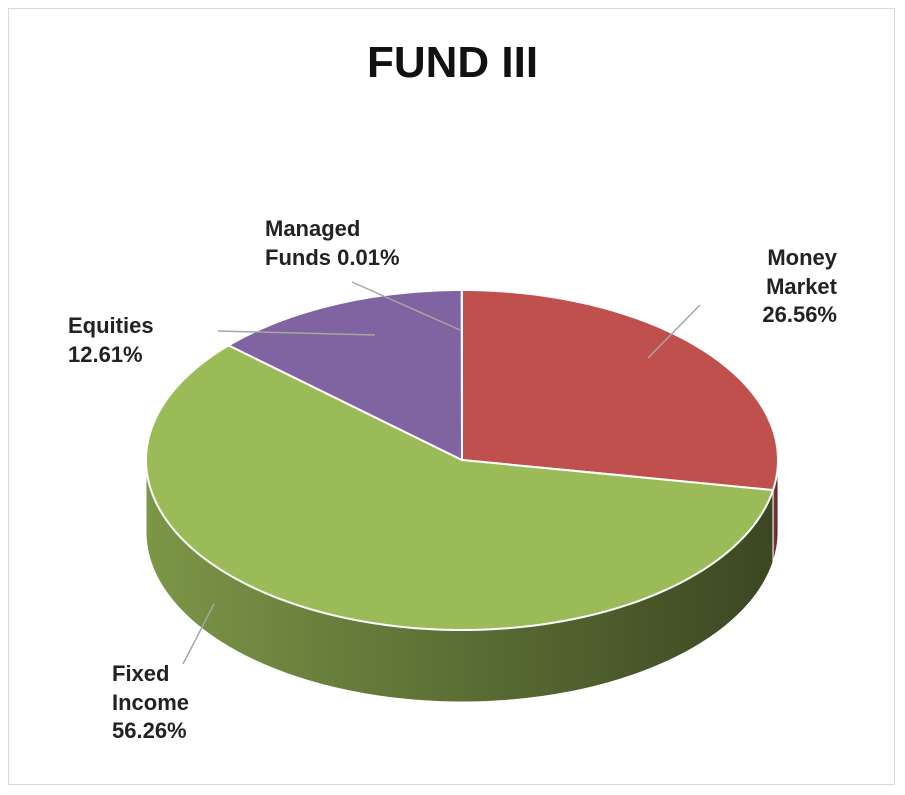  Describe the element at coordinates (313, 243) in the screenshot. I see `category-name: Managed Funds` at that location.